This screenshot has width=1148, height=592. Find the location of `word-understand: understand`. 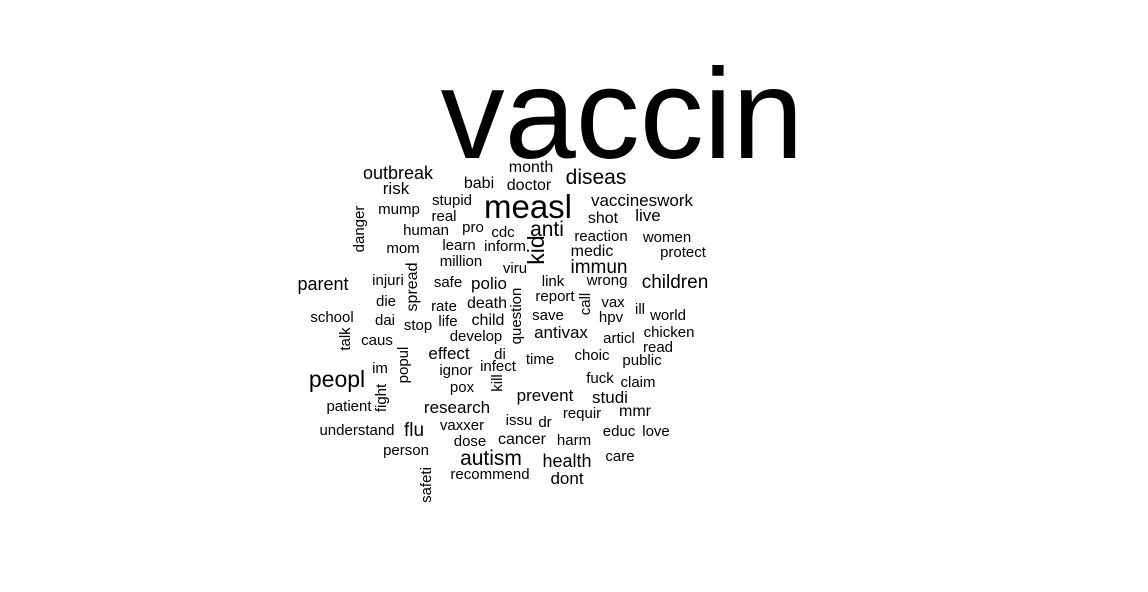

word-understand: understand is located at coordinates (356, 430).